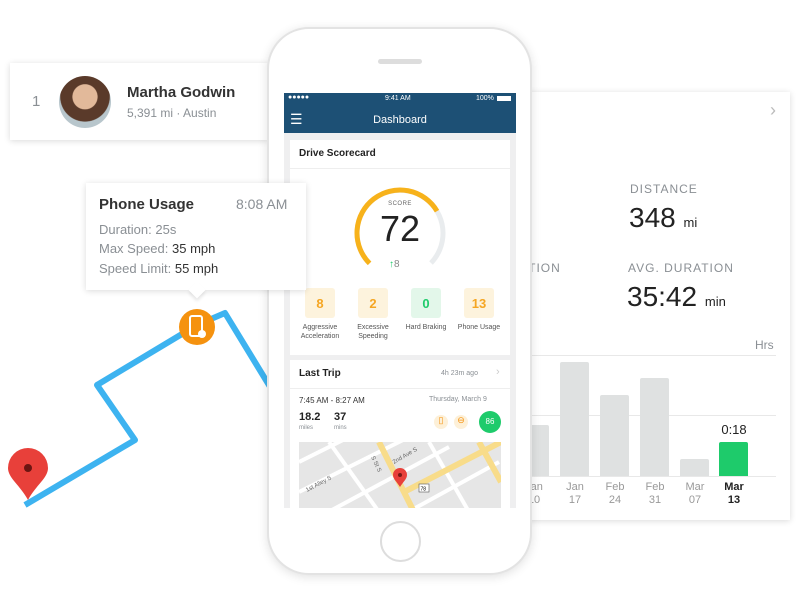 The width and height of the screenshot is (800, 600). Describe the element at coordinates (575, 493) in the screenshot. I see `x-tick-label: Jan 17` at that location.